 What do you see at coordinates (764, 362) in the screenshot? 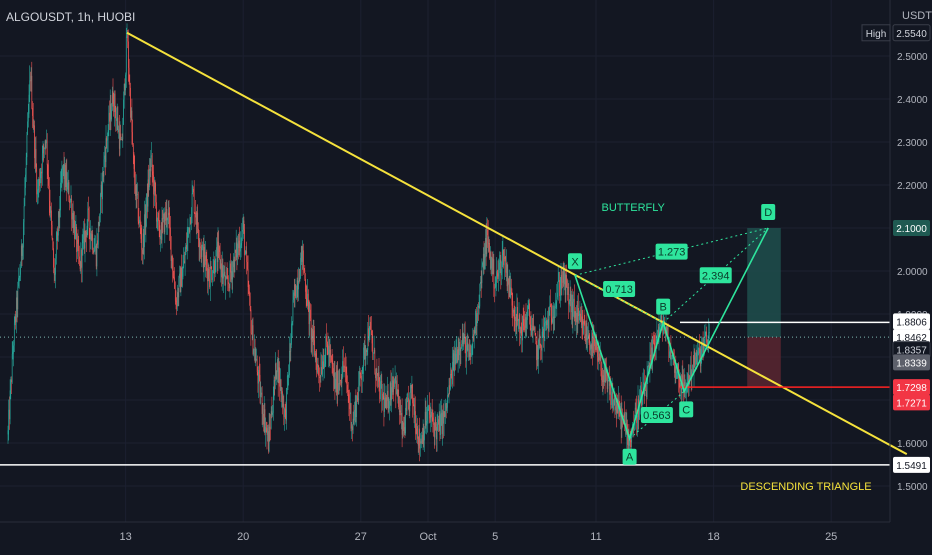
I see `stop-zone` at bounding box center [764, 362].